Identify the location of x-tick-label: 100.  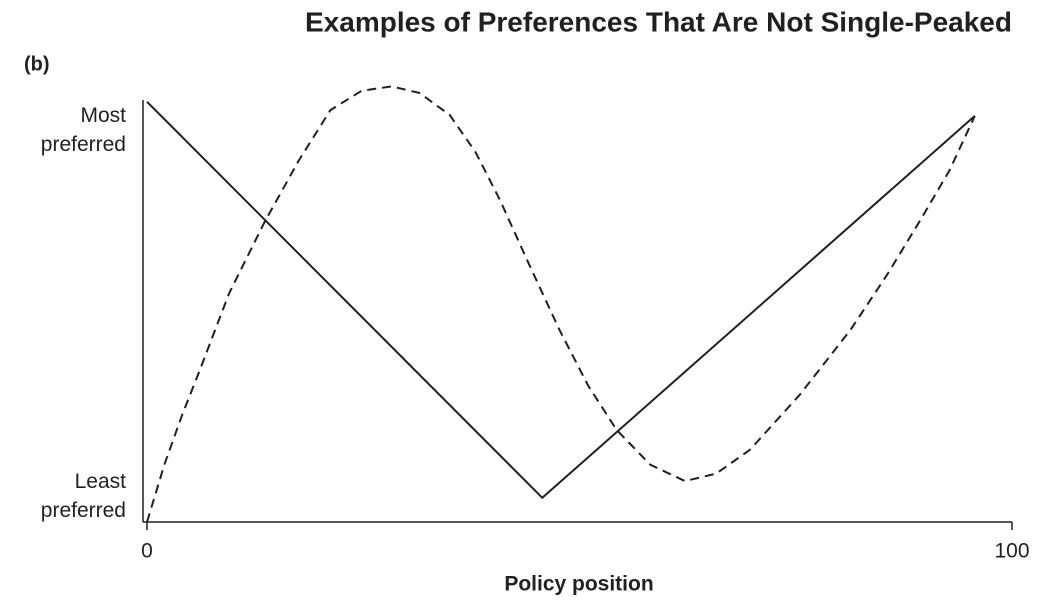
(1011, 551).